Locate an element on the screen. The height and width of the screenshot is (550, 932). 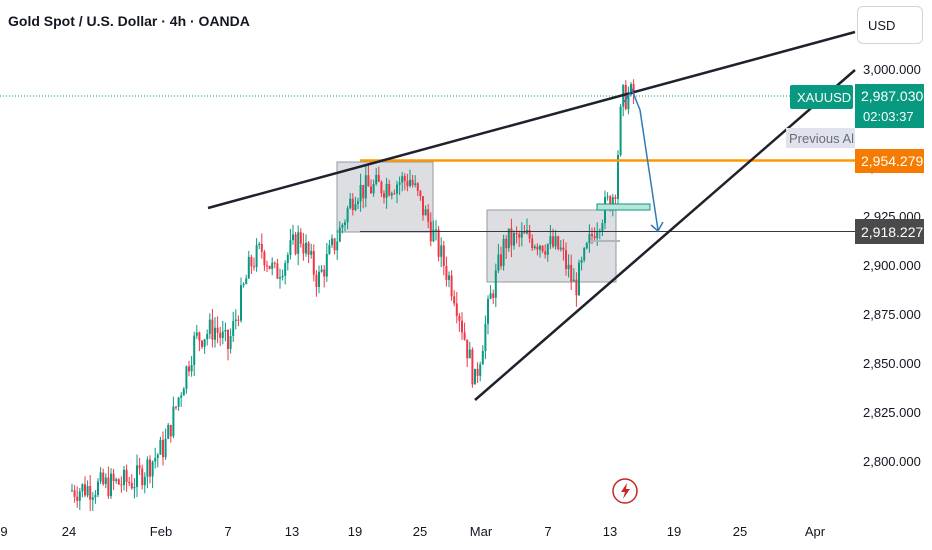
previous-label-badge: Previous Al is located at coordinates (820, 138).